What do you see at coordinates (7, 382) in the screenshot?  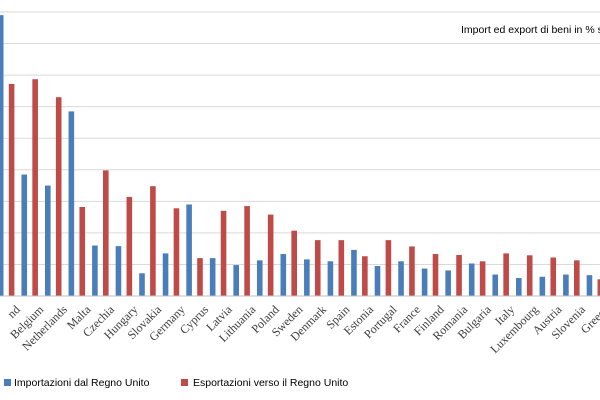 I see `legend-swatch-imports` at bounding box center [7, 382].